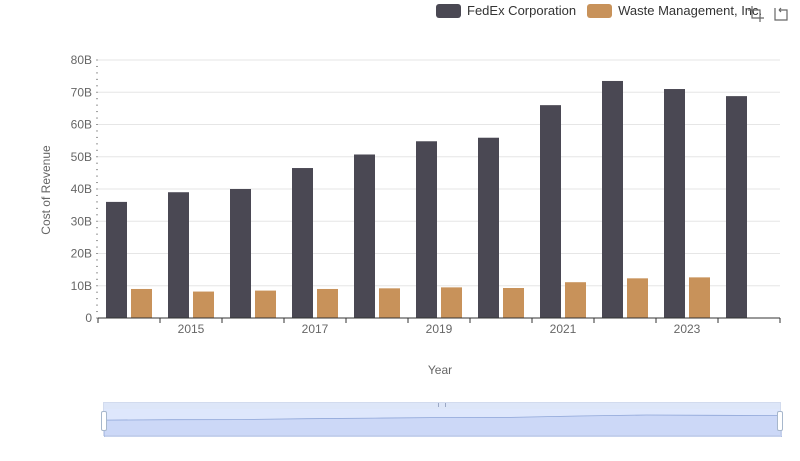 The height and width of the screenshot is (461, 800). I want to click on legend-item-waste-management: Waste Management, Inc., so click(674, 10).